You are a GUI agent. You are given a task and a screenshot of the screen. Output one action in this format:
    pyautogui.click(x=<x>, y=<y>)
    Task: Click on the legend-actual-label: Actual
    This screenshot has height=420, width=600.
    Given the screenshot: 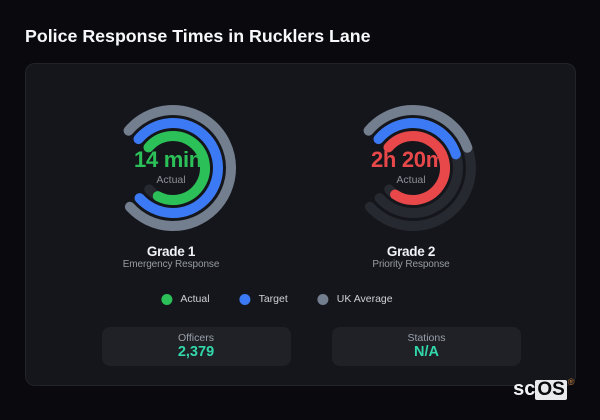 What is the action you would take?
    pyautogui.click(x=195, y=299)
    